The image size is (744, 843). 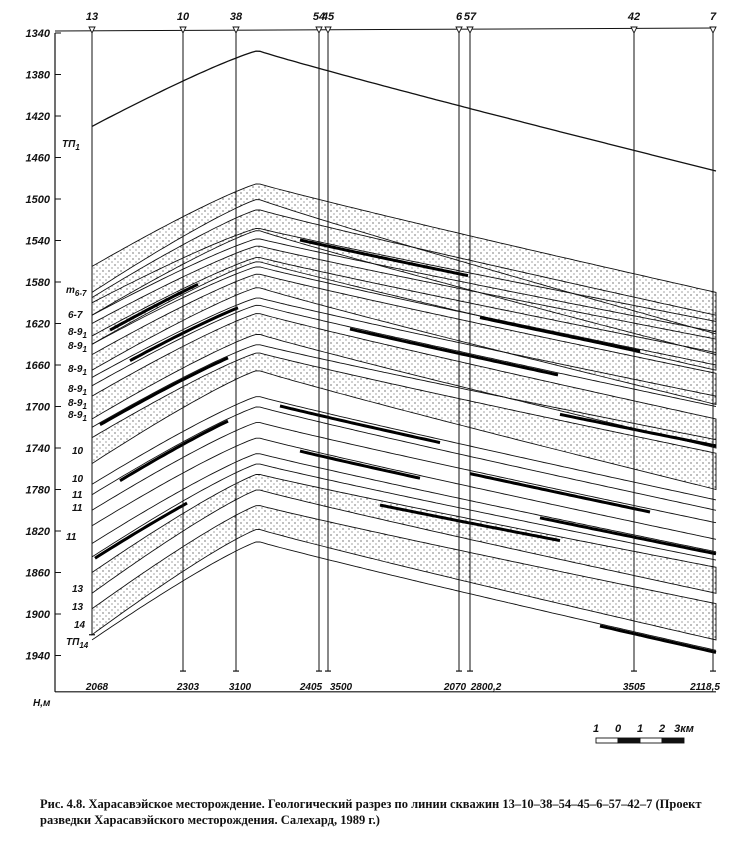 I want to click on layer-label: 14, so click(x=80, y=625).